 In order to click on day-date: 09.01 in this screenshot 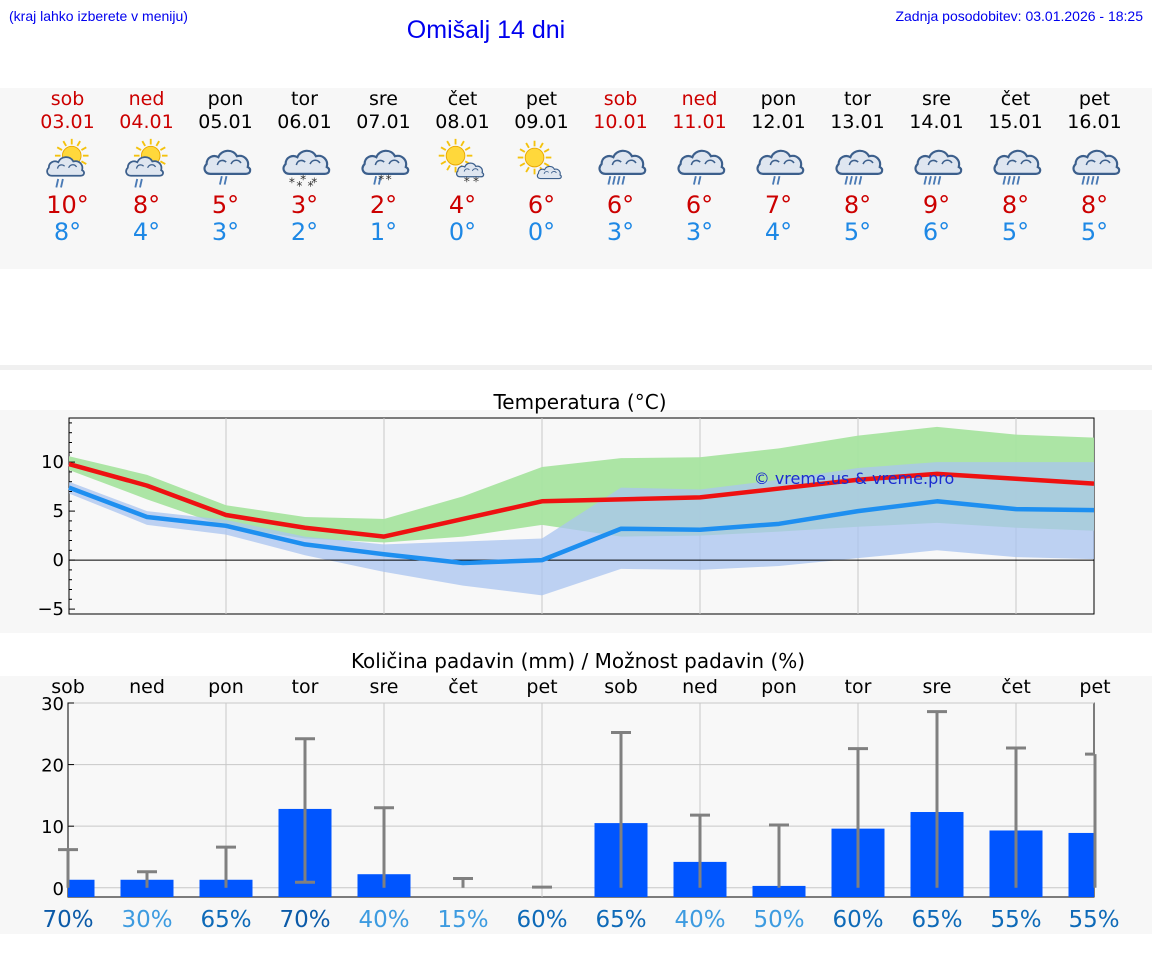, I will do `click(541, 122)`.